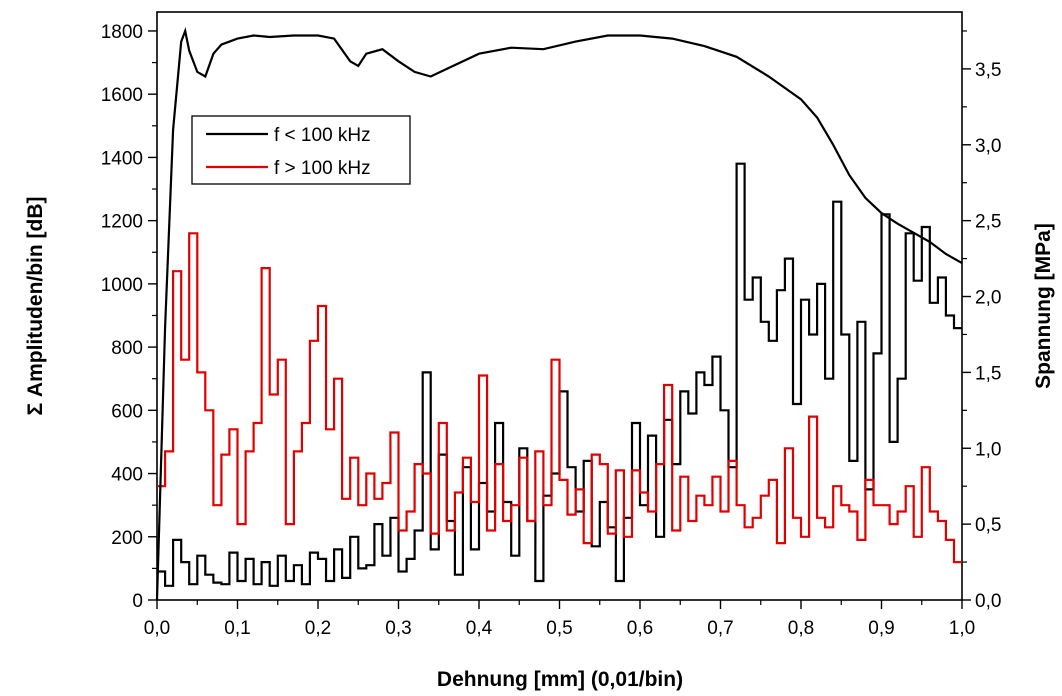 This screenshot has height=696, width=1062. What do you see at coordinates (122, 158) in the screenshot?
I see `y-tick-label-7: 1400` at bounding box center [122, 158].